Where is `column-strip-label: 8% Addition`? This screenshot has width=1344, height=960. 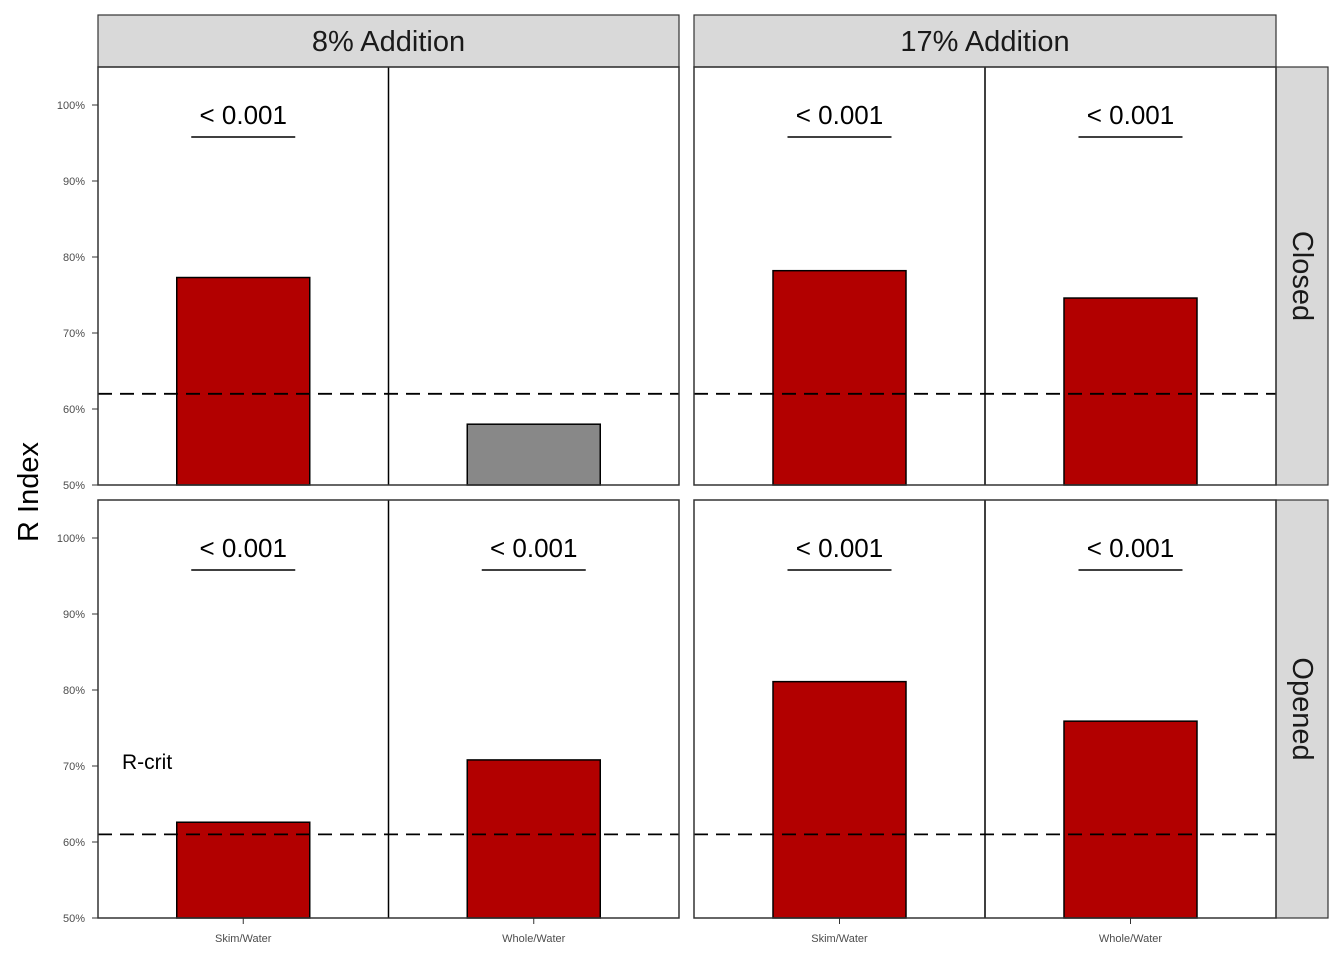 column-strip-label: 8% Addition is located at coordinates (388, 42).